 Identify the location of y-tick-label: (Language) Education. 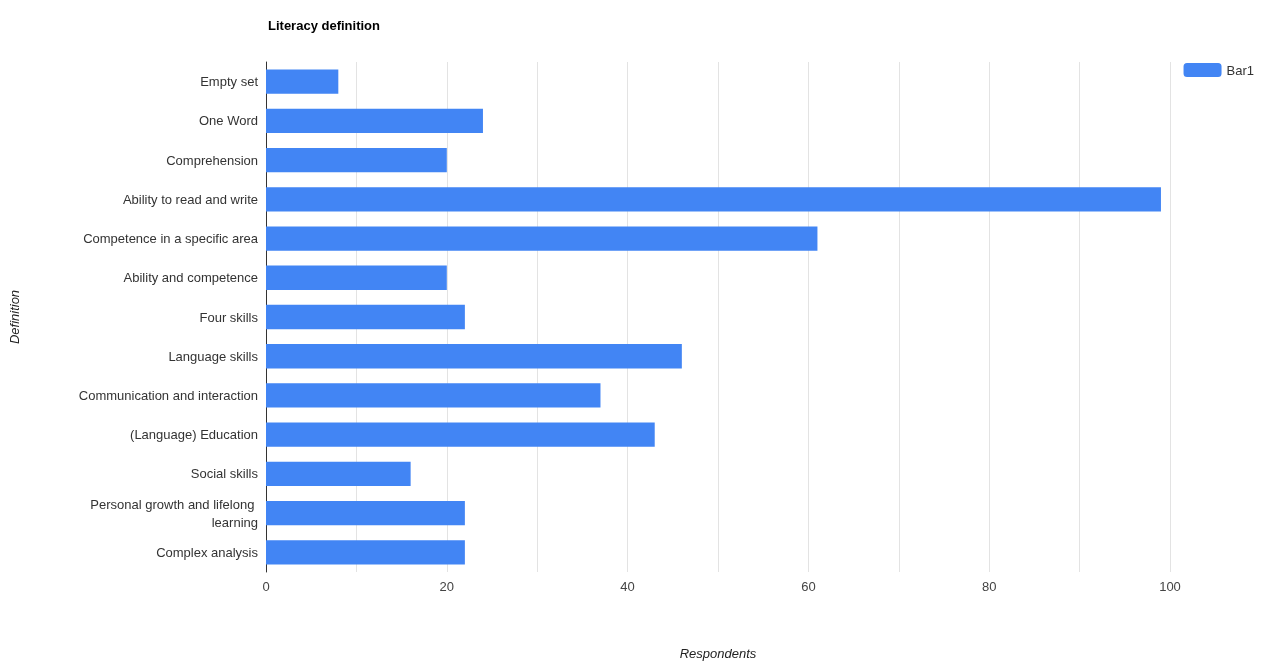
(194, 435).